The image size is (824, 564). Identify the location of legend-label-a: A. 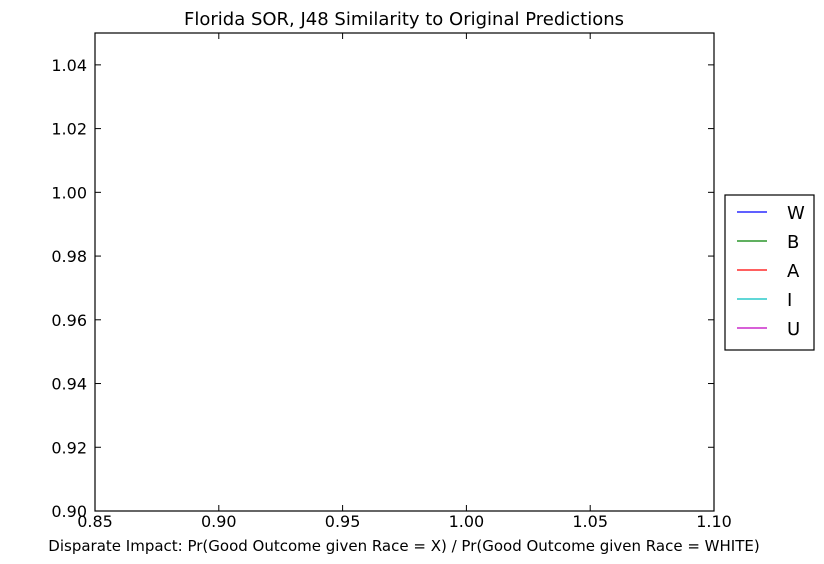
(793, 271).